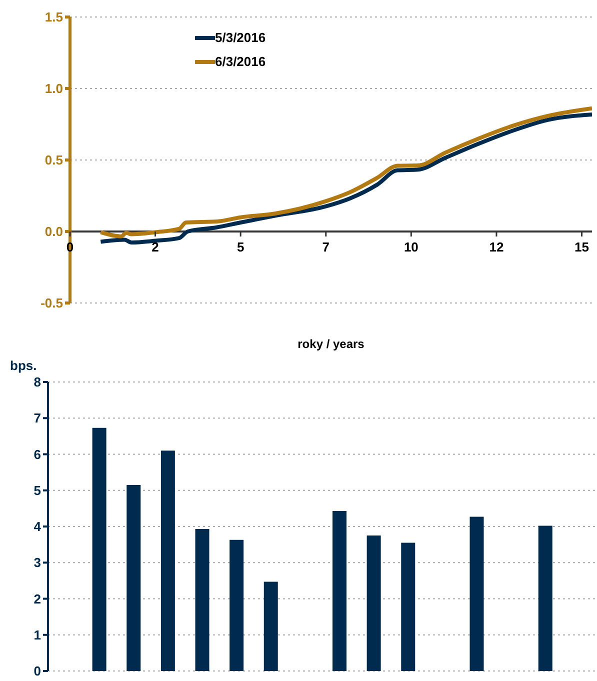 The height and width of the screenshot is (681, 597). What do you see at coordinates (240, 37) in the screenshot?
I see `legend-label: 5/3/2016` at bounding box center [240, 37].